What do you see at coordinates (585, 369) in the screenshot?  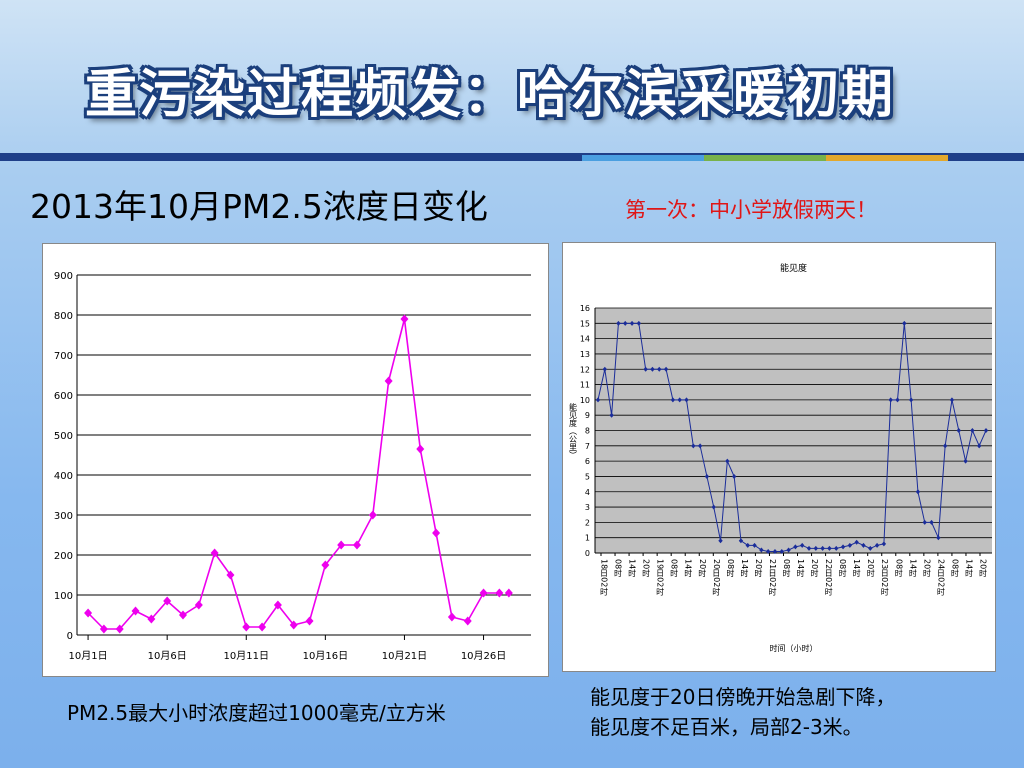 I see `y-tick-label: 12` at bounding box center [585, 369].